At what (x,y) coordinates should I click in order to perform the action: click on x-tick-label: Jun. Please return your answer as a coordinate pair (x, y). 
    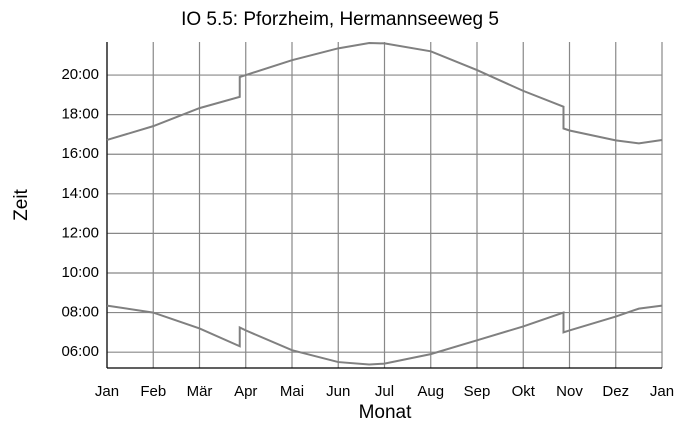
    Looking at the image, I should click on (338, 391).